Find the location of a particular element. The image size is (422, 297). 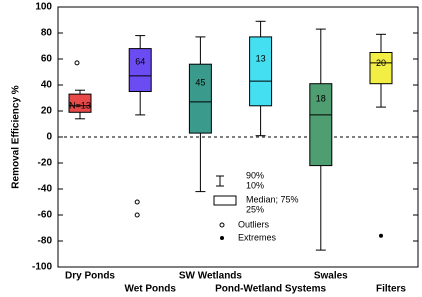

y-tick-label: 100 is located at coordinates (43, 7).